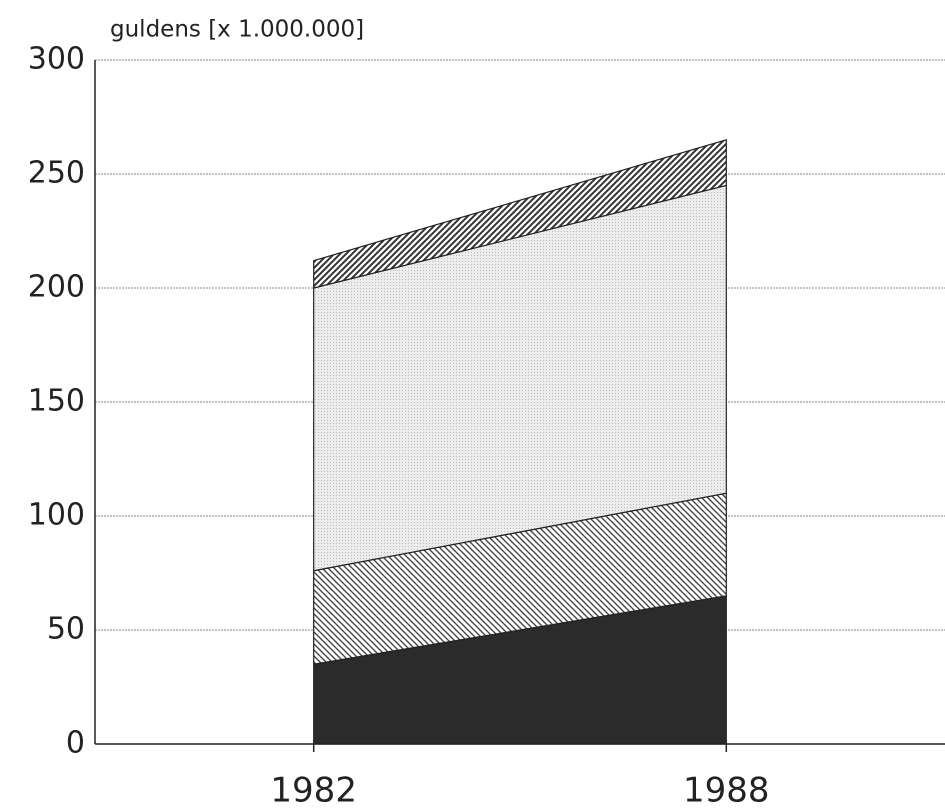 The width and height of the screenshot is (945, 811). I want to click on y-tick-label: 200, so click(56, 287).